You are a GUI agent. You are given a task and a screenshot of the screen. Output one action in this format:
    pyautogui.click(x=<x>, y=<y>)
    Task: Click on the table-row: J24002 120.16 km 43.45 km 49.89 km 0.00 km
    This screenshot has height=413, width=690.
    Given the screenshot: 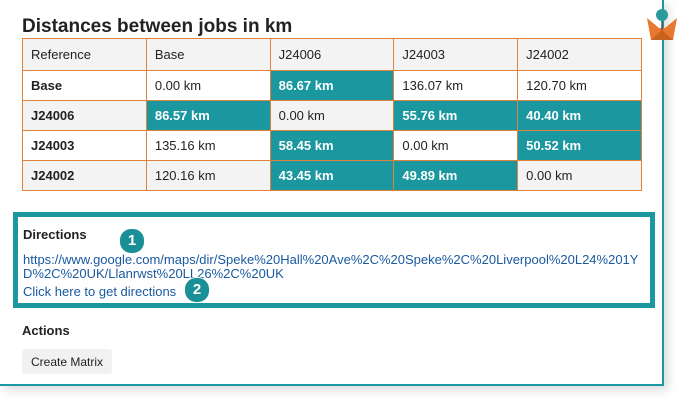 What is the action you would take?
    pyautogui.click(x=332, y=175)
    